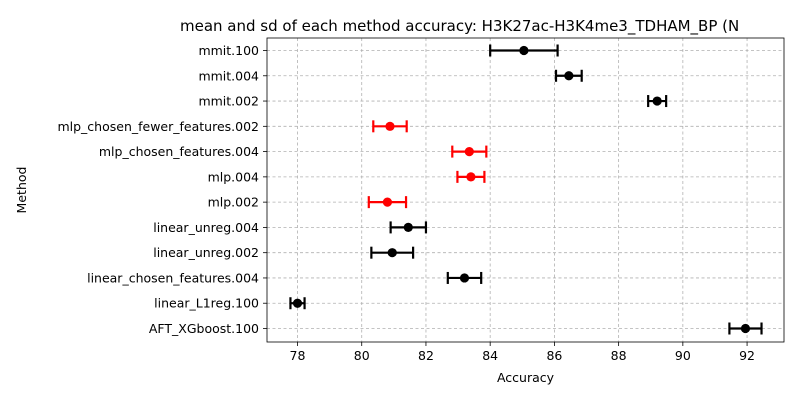 The height and width of the screenshot is (400, 800). Describe the element at coordinates (426, 355) in the screenshot. I see `x-tick-label: 82` at that location.